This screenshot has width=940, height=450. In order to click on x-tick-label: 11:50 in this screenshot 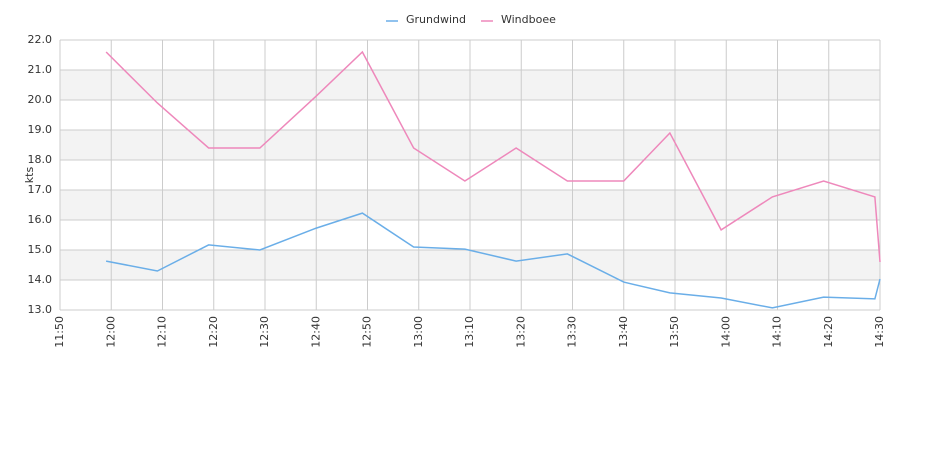, I will do `click(59, 332)`.